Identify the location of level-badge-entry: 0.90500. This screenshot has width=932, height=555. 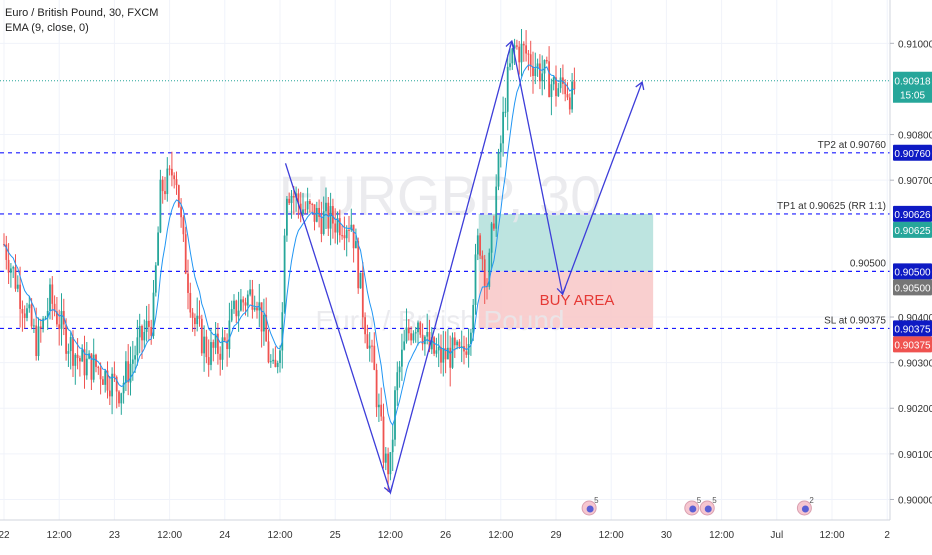
(912, 272).